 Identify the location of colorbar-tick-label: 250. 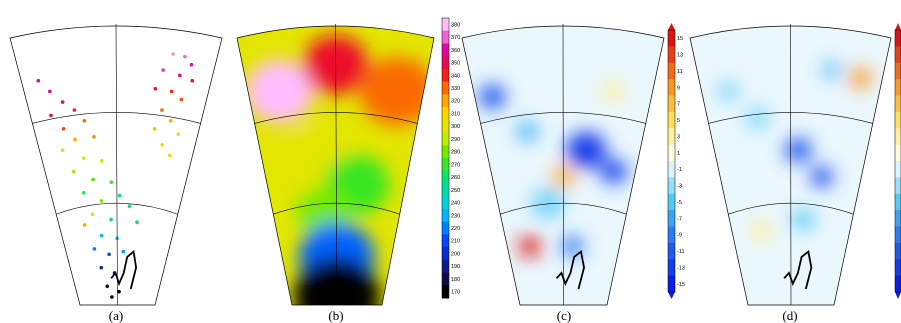
(455, 191).